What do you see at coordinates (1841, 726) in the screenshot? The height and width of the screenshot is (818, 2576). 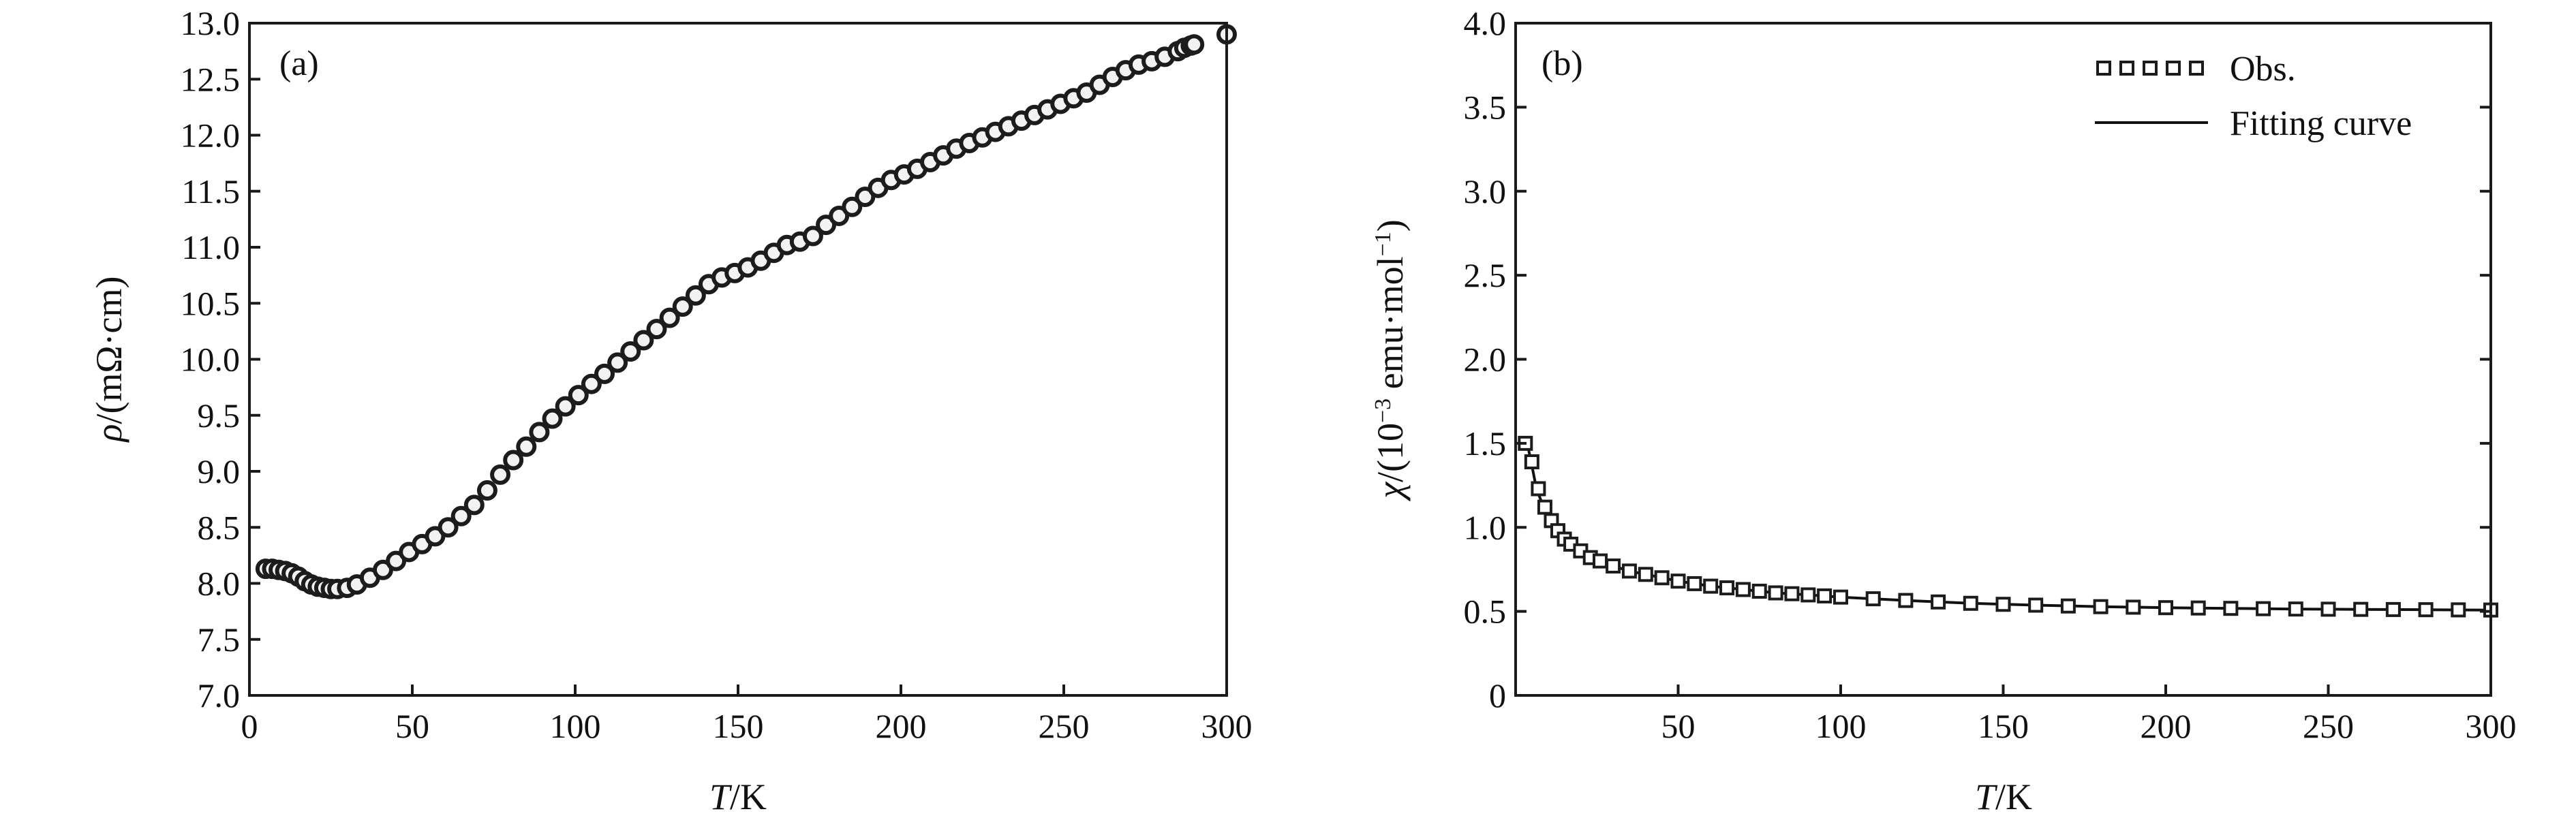 I see `panel-b-x-tick-label: 100` at bounding box center [1841, 726].